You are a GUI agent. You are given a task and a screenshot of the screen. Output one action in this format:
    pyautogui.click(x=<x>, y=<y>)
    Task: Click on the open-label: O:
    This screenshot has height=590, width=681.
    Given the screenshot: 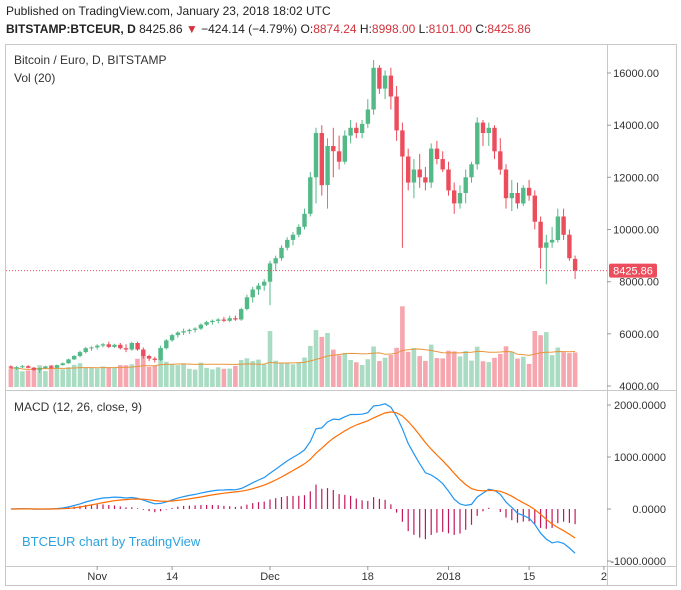 What is the action you would take?
    pyautogui.click(x=307, y=29)
    